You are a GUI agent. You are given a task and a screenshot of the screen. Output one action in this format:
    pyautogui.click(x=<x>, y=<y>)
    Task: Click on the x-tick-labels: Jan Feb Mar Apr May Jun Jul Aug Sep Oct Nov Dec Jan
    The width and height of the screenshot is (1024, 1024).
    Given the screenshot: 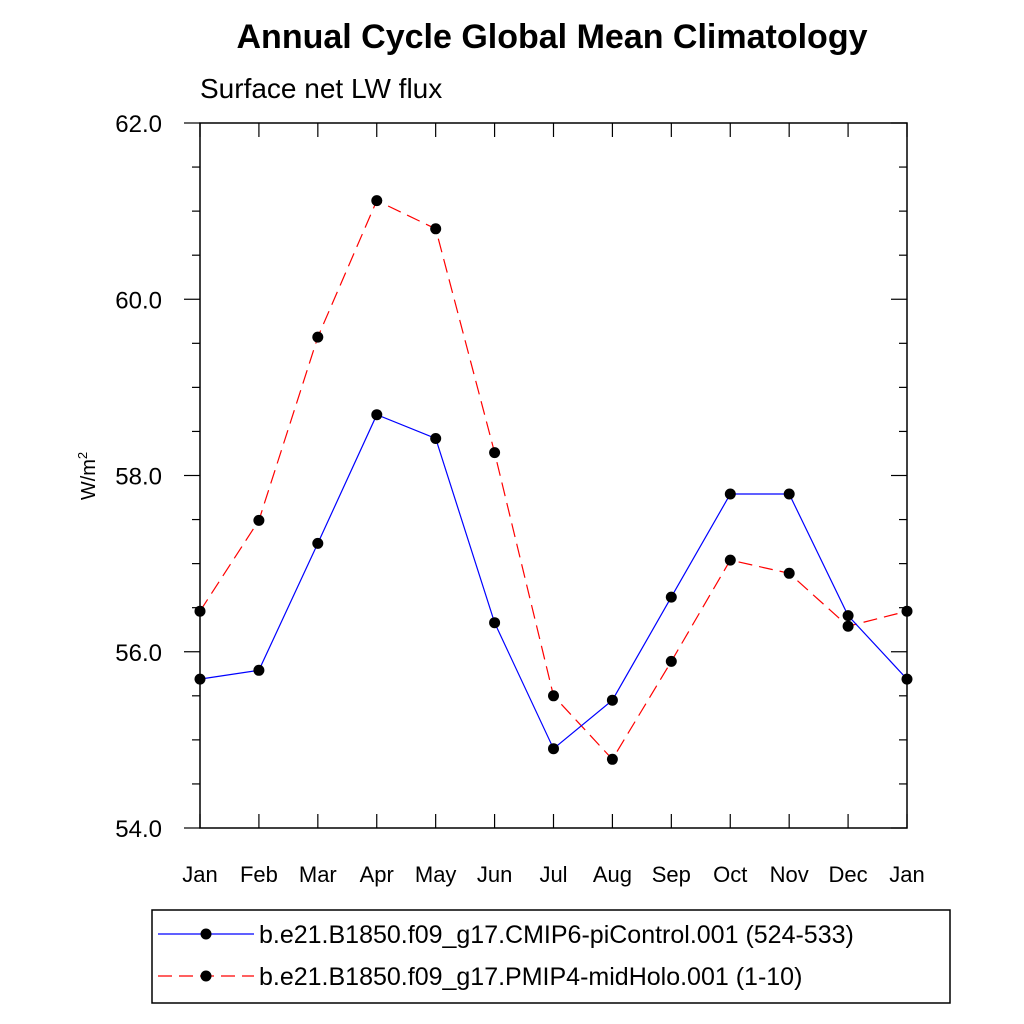 What is the action you would take?
    pyautogui.click(x=553, y=874)
    